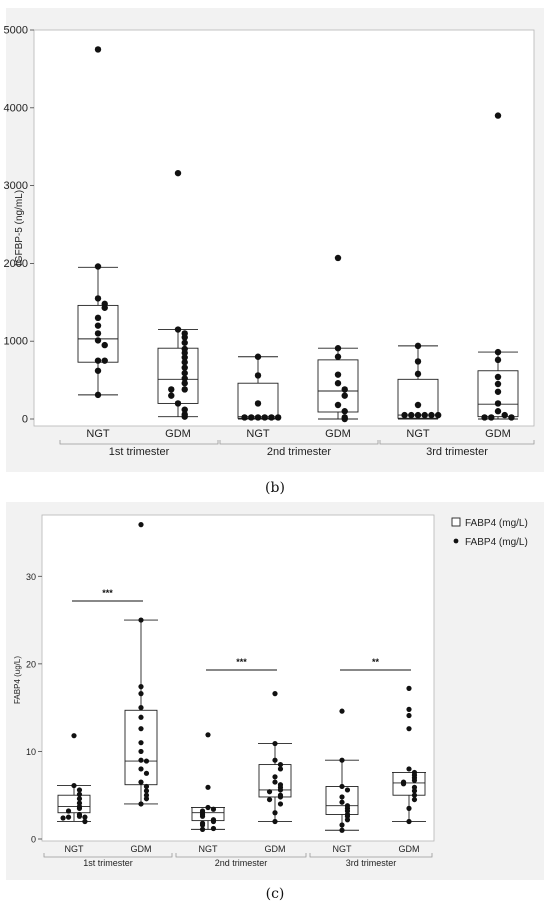 The width and height of the screenshot is (550, 907). I want to click on y-tick-label: 4000, so click(16, 108).